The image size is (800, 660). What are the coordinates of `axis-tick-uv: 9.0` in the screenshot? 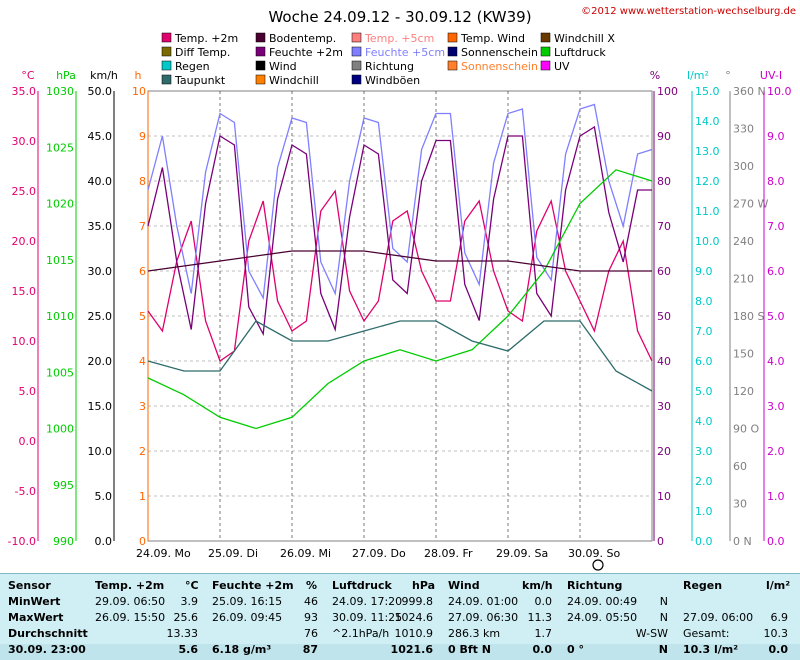 It's located at (776, 136).